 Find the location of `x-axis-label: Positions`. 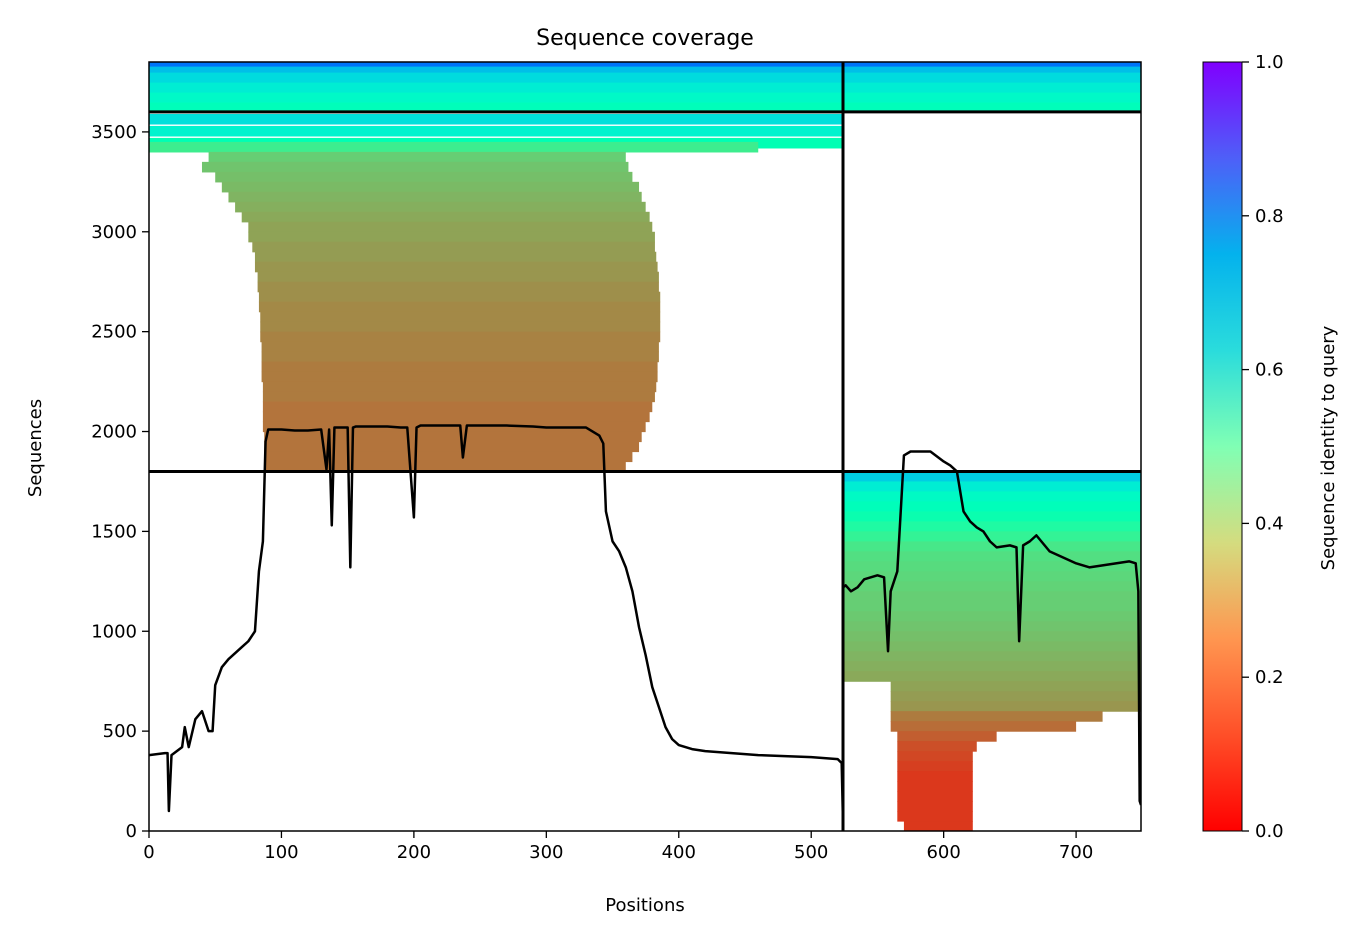

x-axis-label: Positions is located at coordinates (644, 905).